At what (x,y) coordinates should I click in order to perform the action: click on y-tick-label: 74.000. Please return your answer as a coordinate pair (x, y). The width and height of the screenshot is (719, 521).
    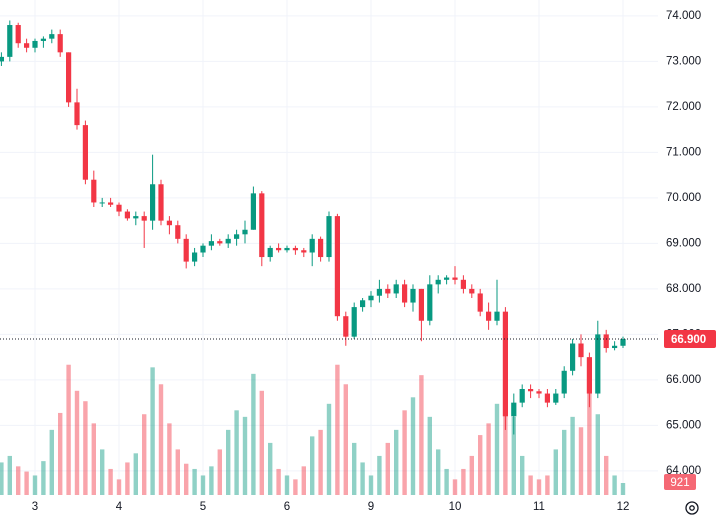
    Looking at the image, I should click on (683, 16).